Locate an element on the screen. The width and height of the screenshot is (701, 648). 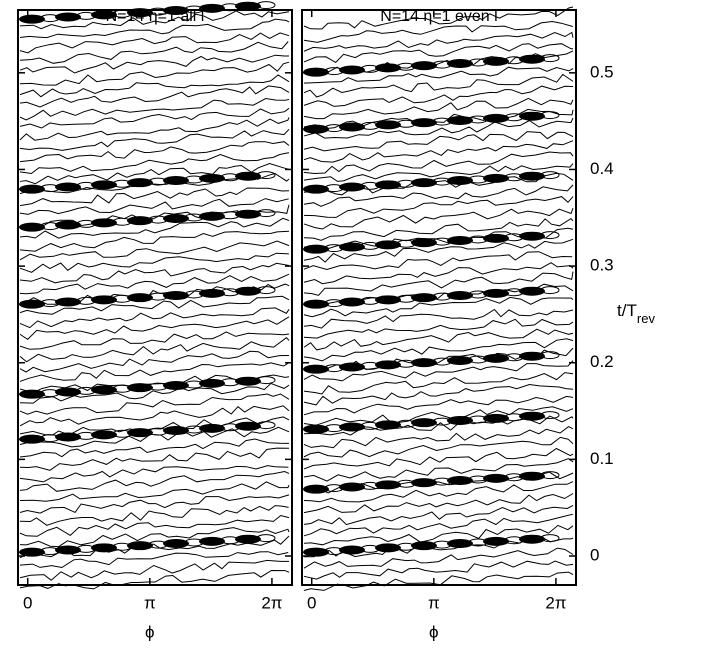
x-axis-label: ϕ is located at coordinates (434, 631).